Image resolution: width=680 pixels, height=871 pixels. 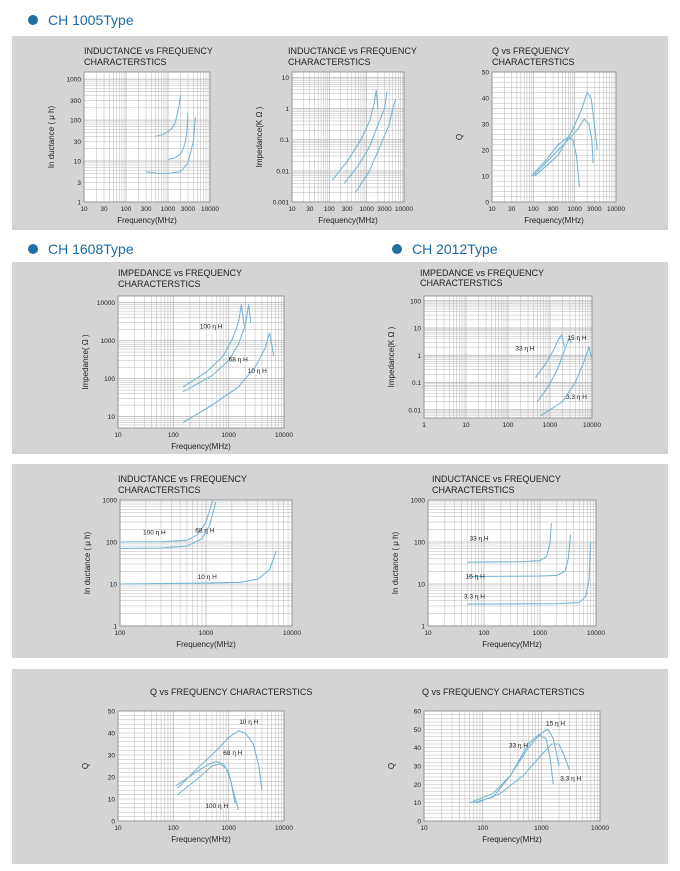 I want to click on x-tick-label: 3000, so click(x=594, y=209).